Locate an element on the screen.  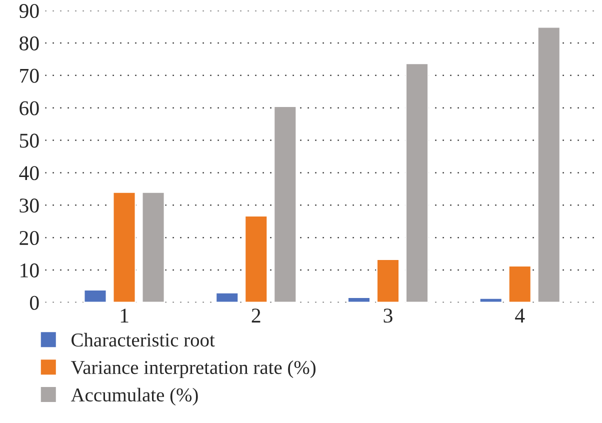
y-tick-label: 50 is located at coordinates (29, 141).